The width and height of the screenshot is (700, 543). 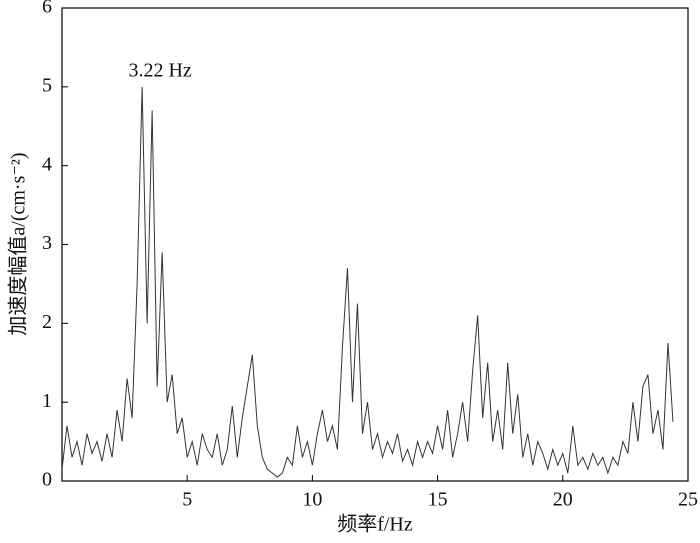 I want to click on y-tick-label: 2, so click(x=47, y=322).